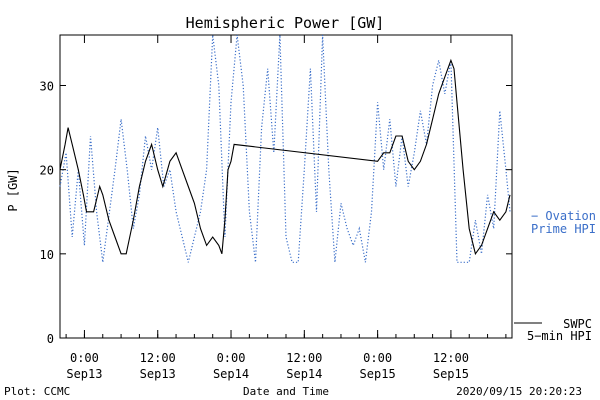 This screenshot has height=400, width=600. I want to click on legend-ovation-line1: − Ovation, so click(563, 216).